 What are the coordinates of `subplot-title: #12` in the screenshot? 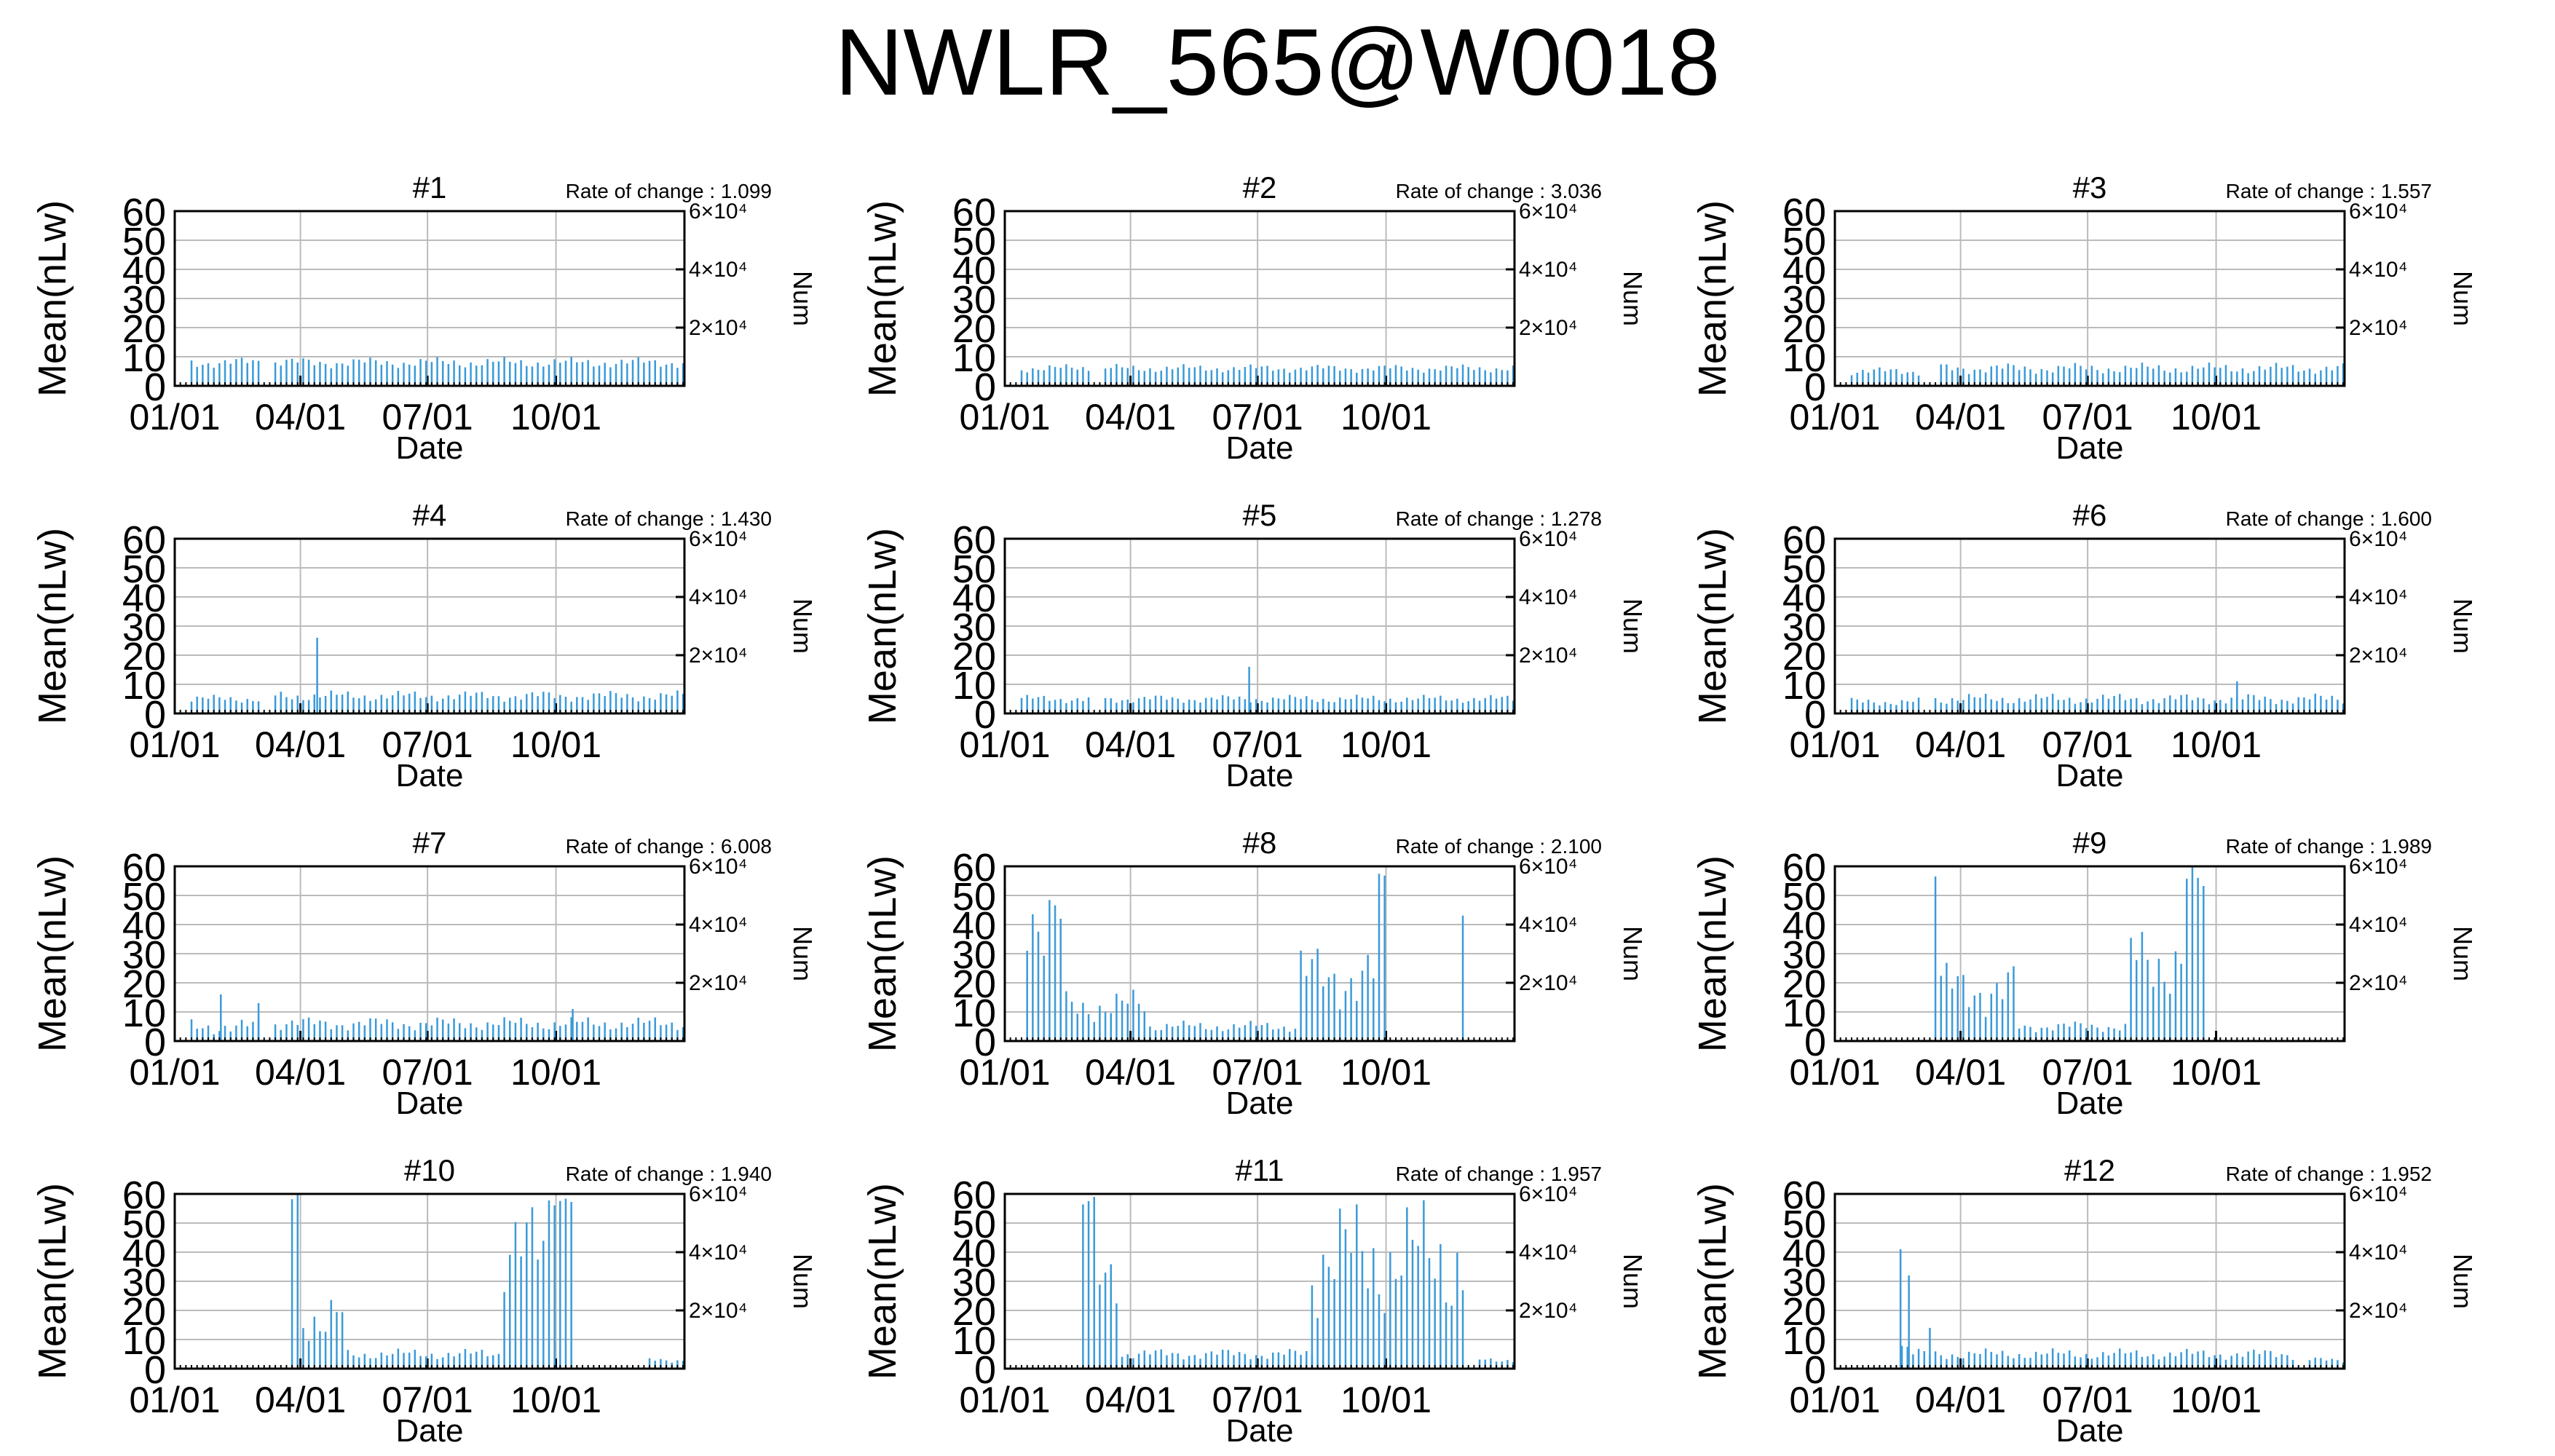 It's located at (2089, 1170).